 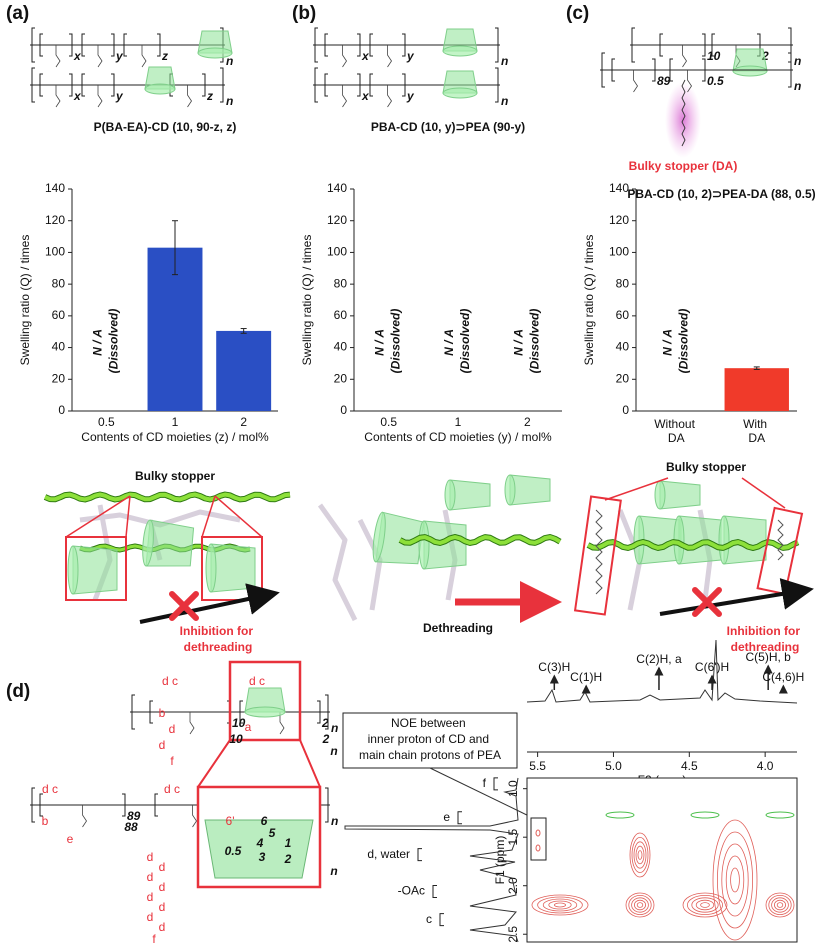 I want to click on y-tick-label: 40, so click(x=341, y=347).